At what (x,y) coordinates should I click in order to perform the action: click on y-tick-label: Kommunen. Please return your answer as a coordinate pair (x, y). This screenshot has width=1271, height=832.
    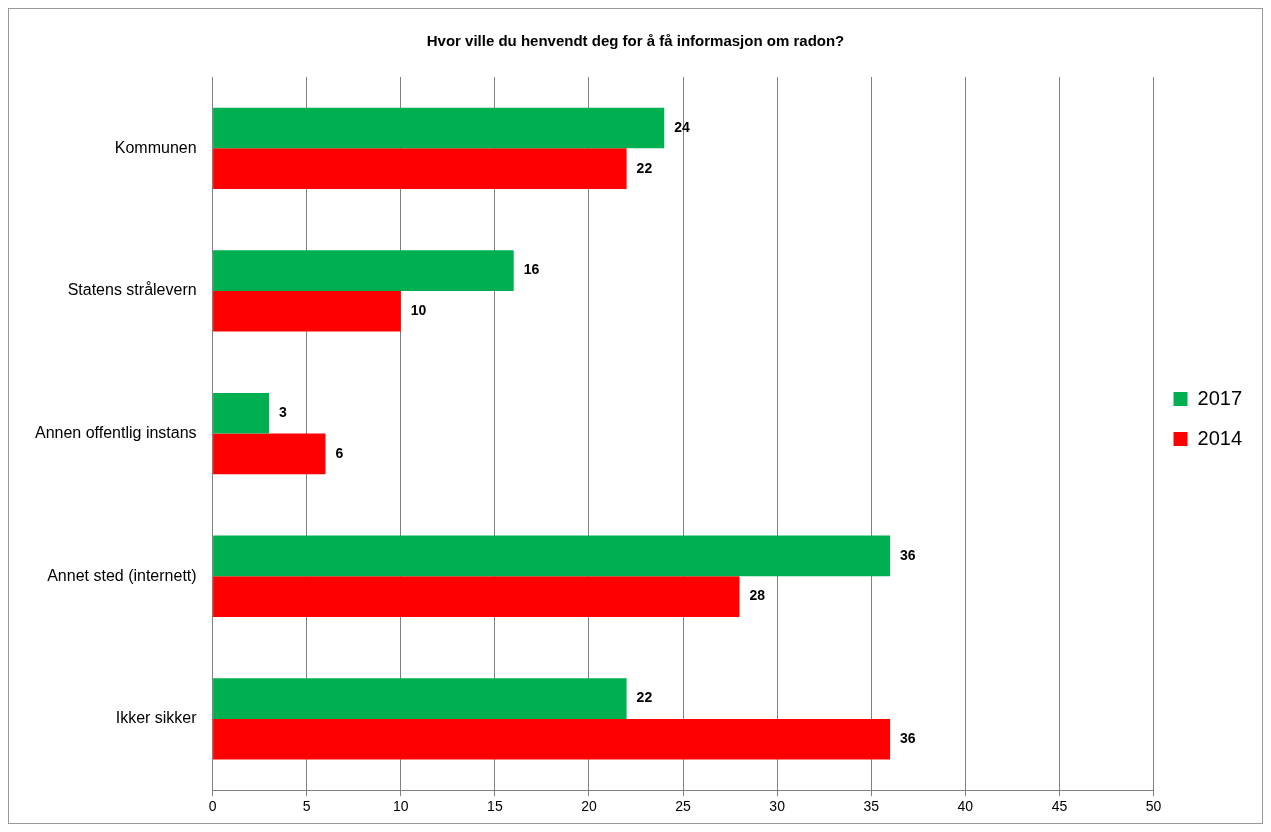
    Looking at the image, I should click on (155, 147).